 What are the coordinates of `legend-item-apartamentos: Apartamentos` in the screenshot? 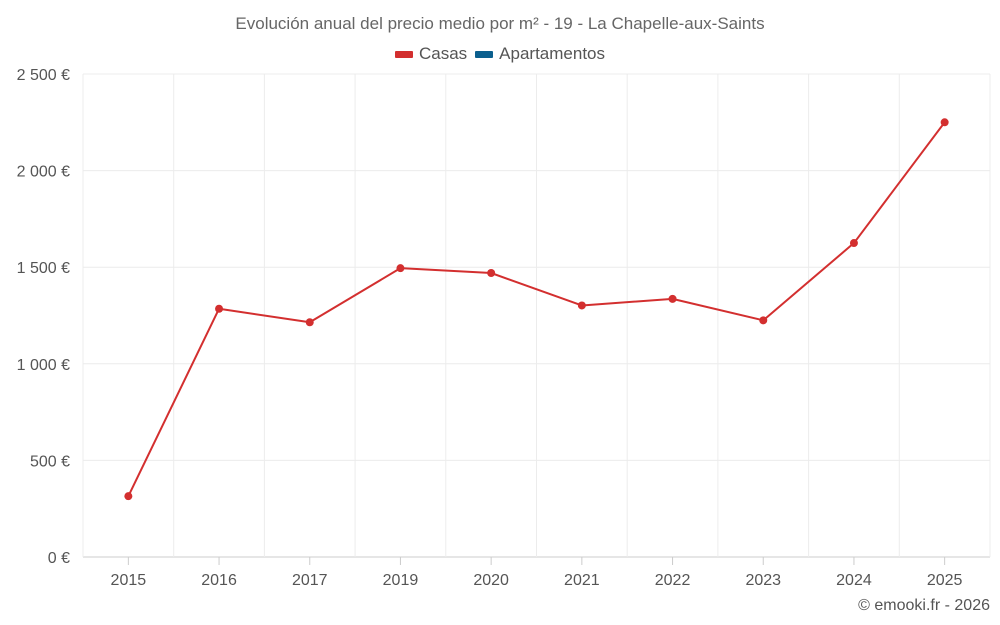 It's located at (540, 54).